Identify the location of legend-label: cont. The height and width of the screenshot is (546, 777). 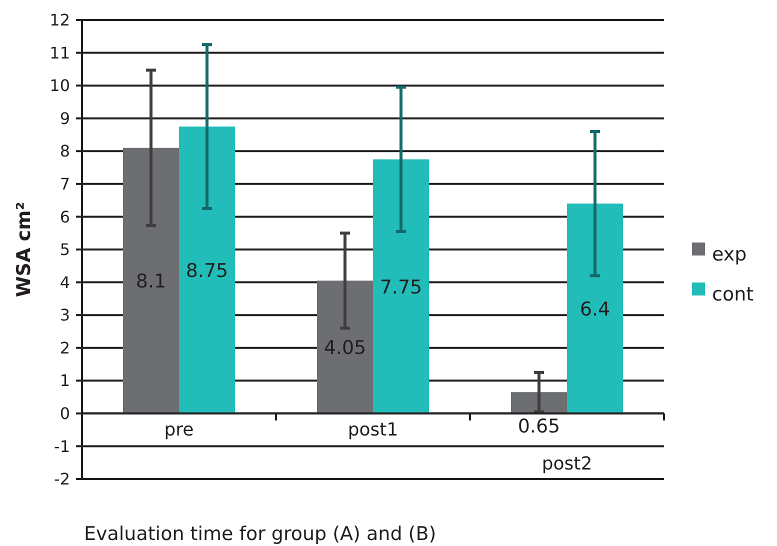
(733, 295).